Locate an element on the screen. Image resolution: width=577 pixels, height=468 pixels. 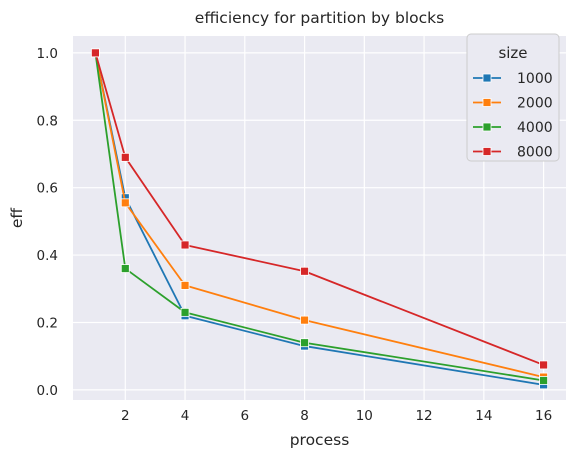
legend-items: 1000 2000 4000 8000 is located at coordinates (513, 116).